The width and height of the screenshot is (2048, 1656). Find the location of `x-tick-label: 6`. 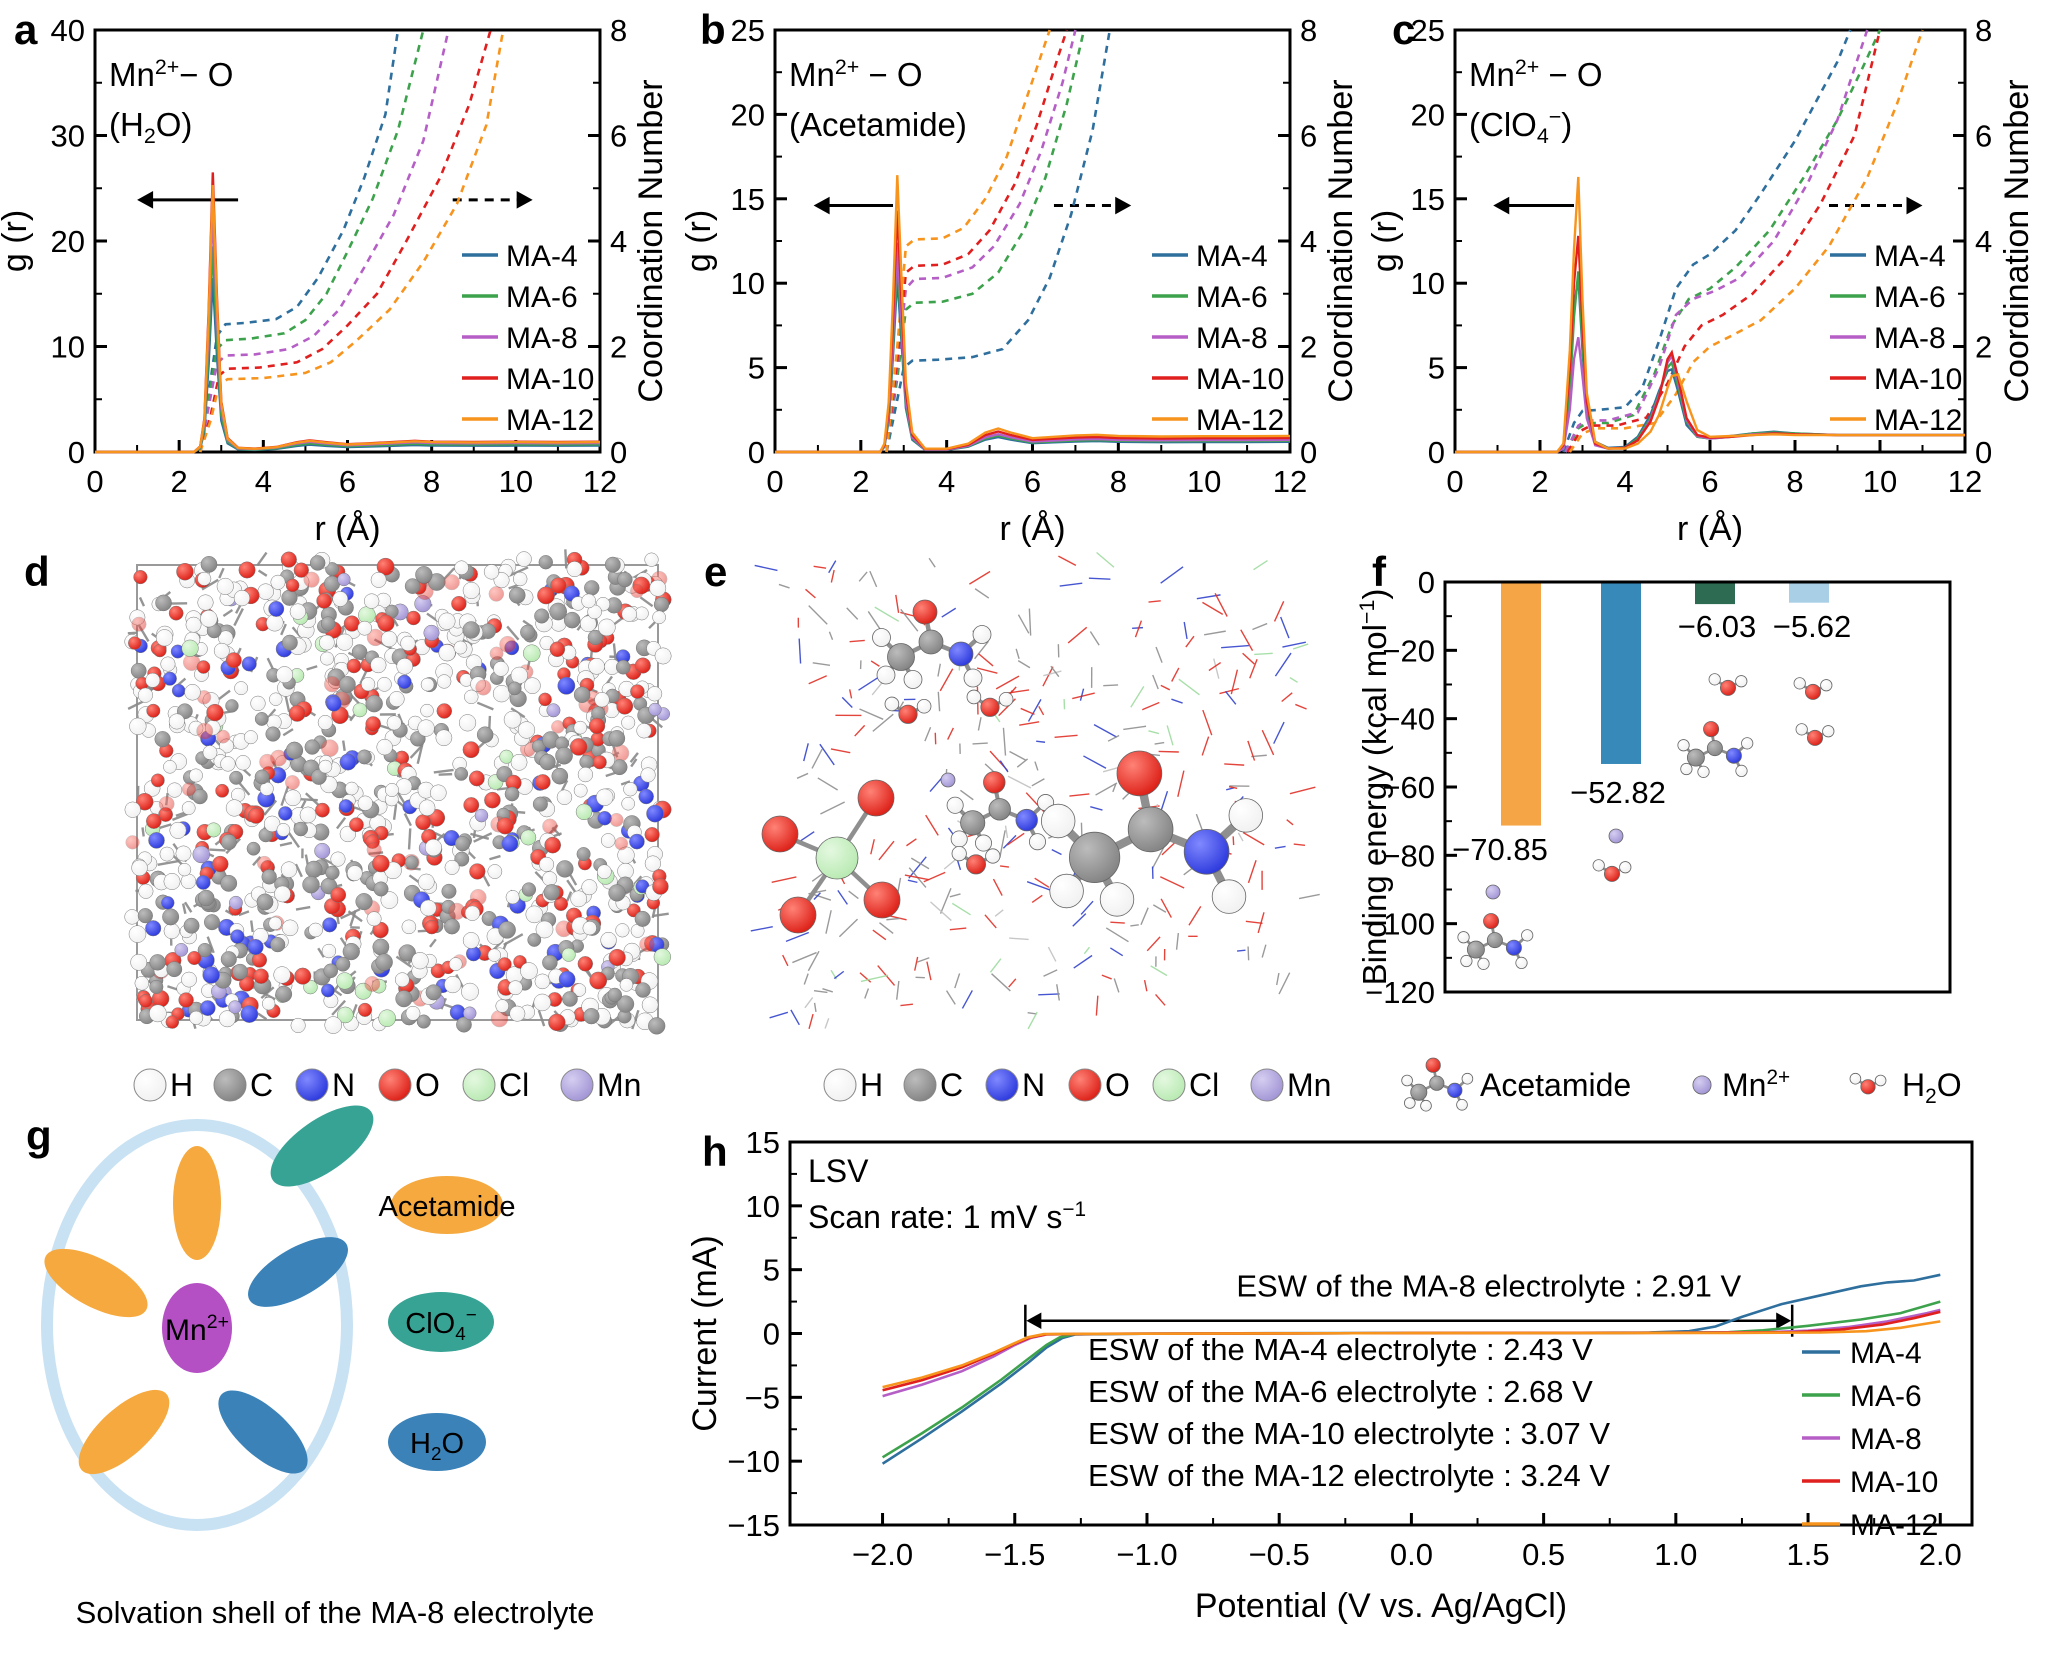

x-tick-label: 6 is located at coordinates (347, 481).